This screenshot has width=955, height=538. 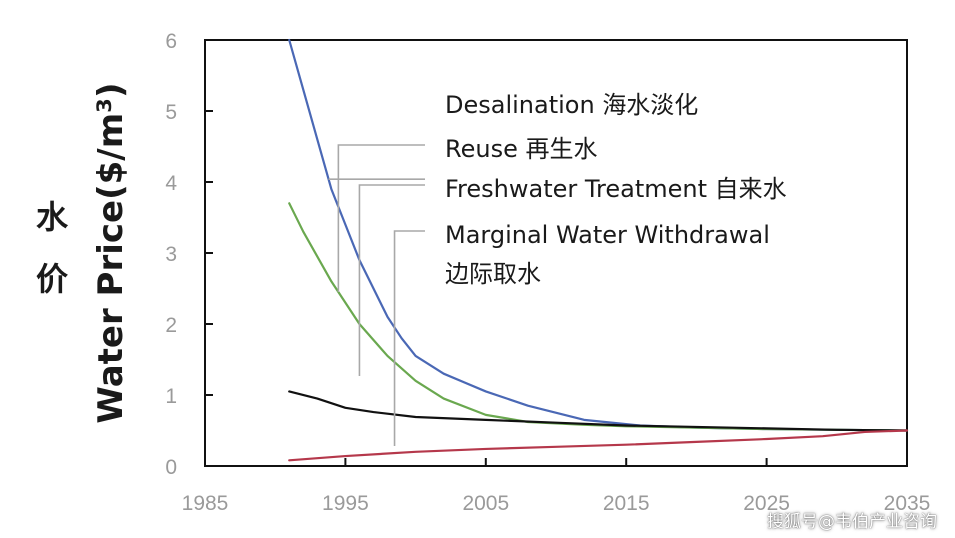 What do you see at coordinates (83, 252) in the screenshot?
I see `y-axis-labels: Water Price($/m³) 水价` at bounding box center [83, 252].